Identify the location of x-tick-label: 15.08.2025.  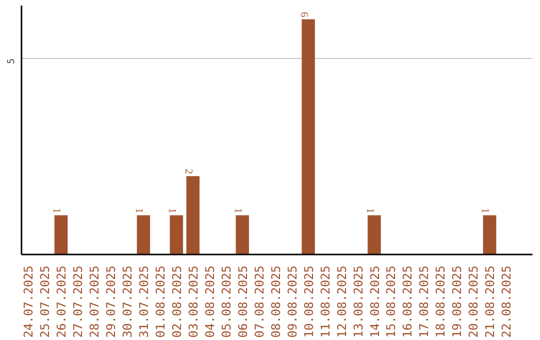
(391, 301).